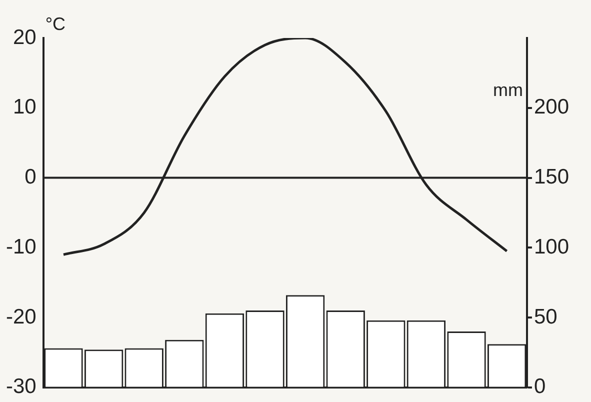 This screenshot has width=591, height=402. Describe the element at coordinates (546, 316) in the screenshot. I see `y2-tick-label: 50` at that location.